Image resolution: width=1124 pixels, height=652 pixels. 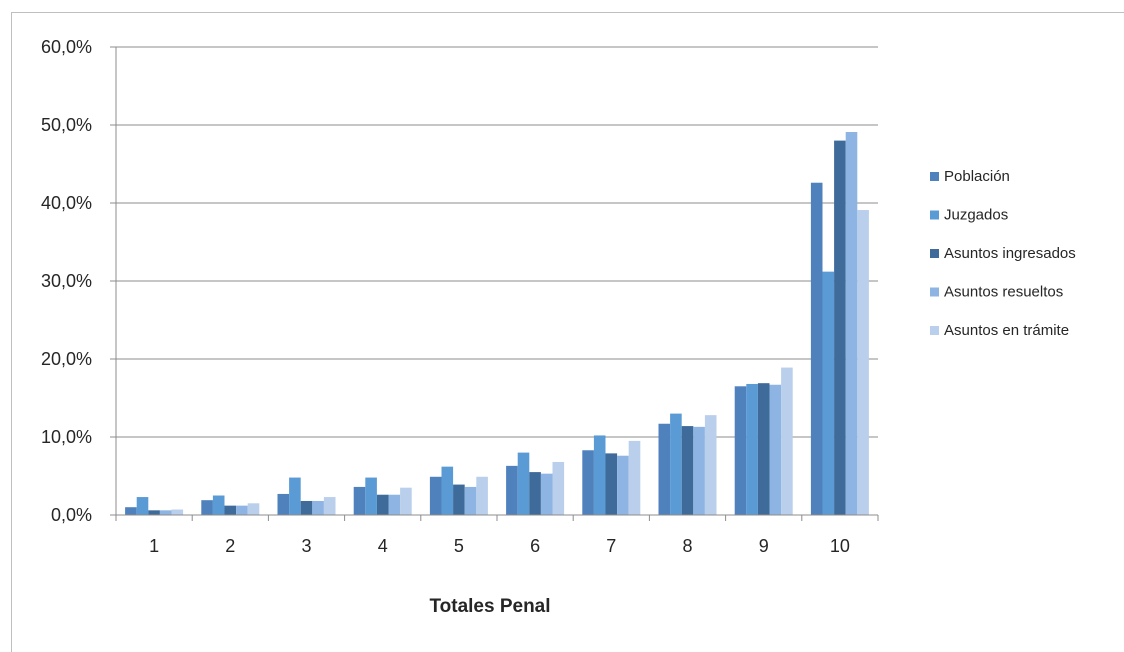 I want to click on legend-item: Asuntos ingresados, so click(x=1003, y=253).